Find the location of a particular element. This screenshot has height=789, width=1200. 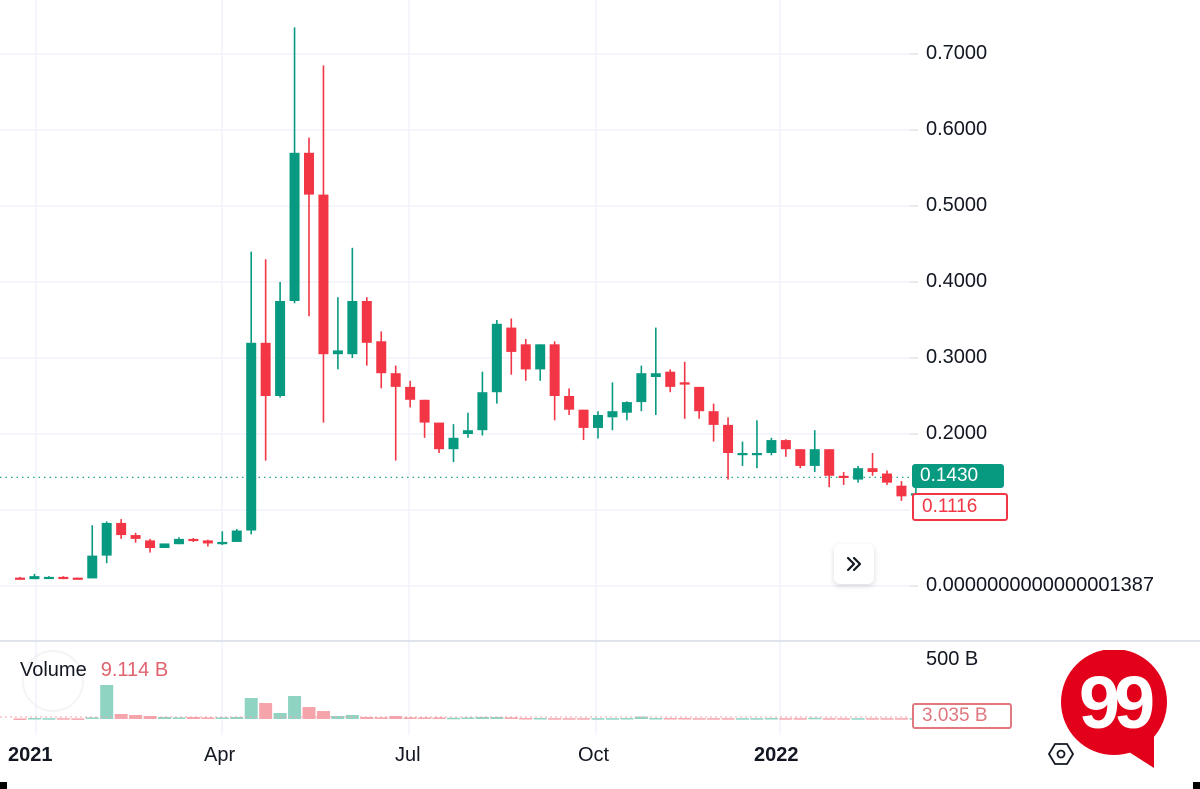

last-volume-tag: 3.035 B is located at coordinates (962, 716).